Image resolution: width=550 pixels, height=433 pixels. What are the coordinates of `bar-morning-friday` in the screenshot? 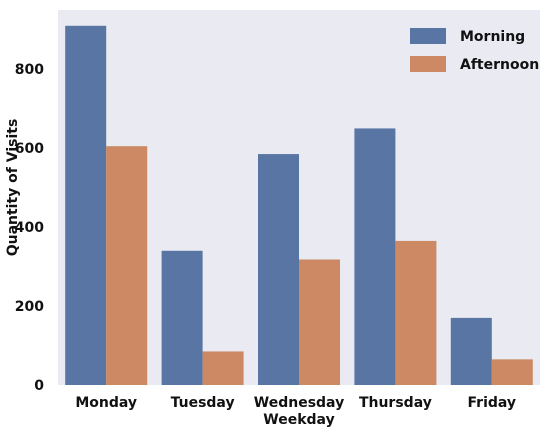 It's located at (471, 351).